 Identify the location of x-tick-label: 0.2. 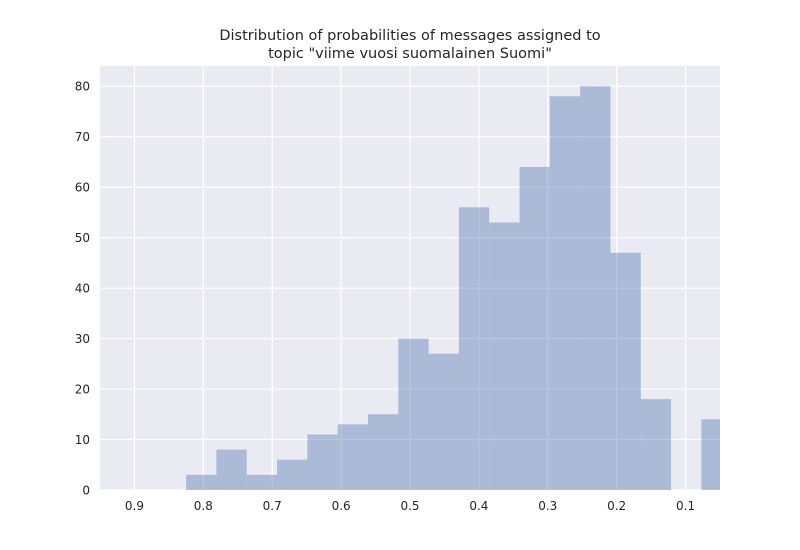
(616, 506).